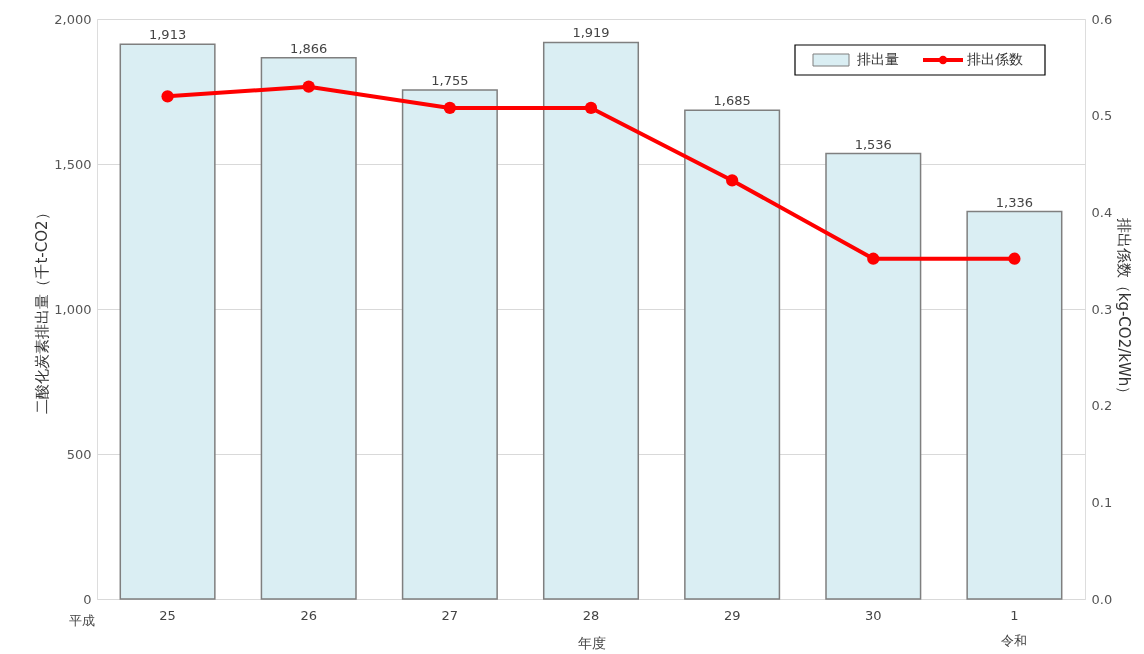 This screenshot has height=654, width=1144. What do you see at coordinates (1102, 19) in the screenshot?
I see `y2-tick-label: 0.6` at bounding box center [1102, 19].